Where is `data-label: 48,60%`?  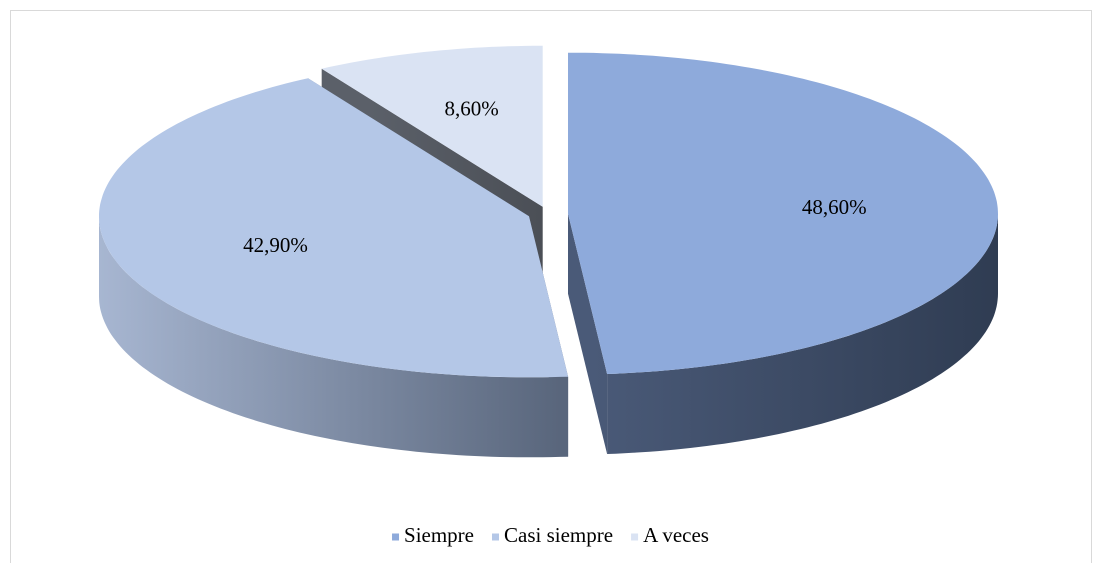
data-label: 48,60% is located at coordinates (834, 207).